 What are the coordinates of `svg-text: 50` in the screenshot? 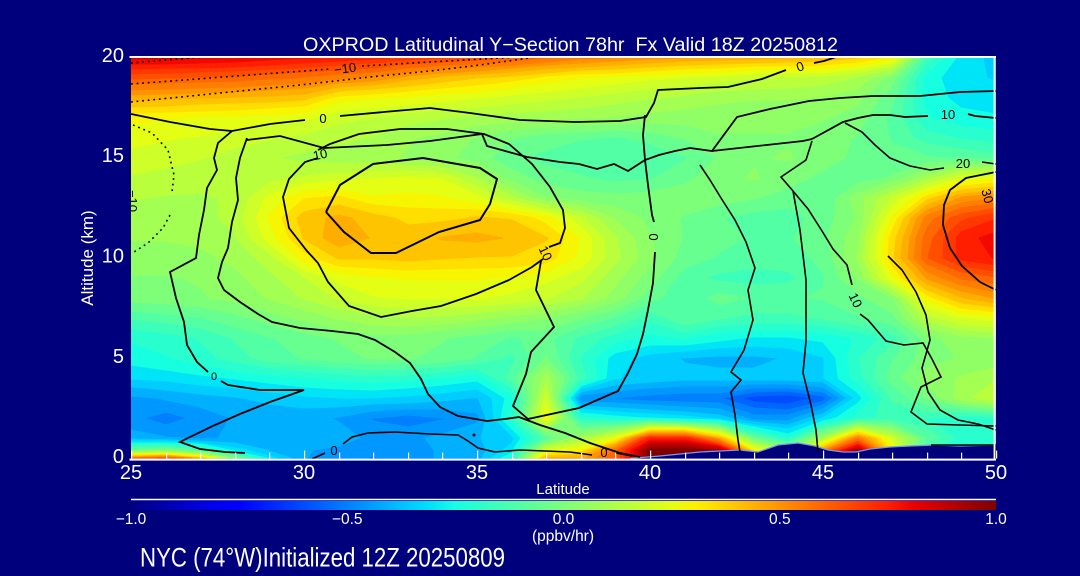 It's located at (996, 473).